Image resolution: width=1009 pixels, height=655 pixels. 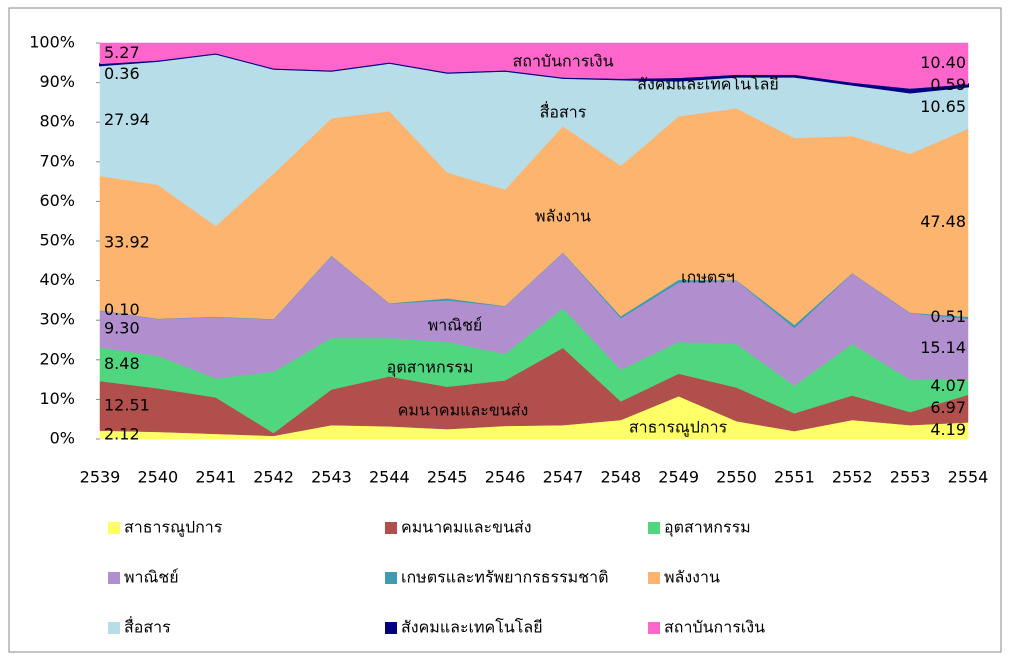 What do you see at coordinates (707, 528) in the screenshot?
I see `legend-label: อุตสาหกรรม` at bounding box center [707, 528].